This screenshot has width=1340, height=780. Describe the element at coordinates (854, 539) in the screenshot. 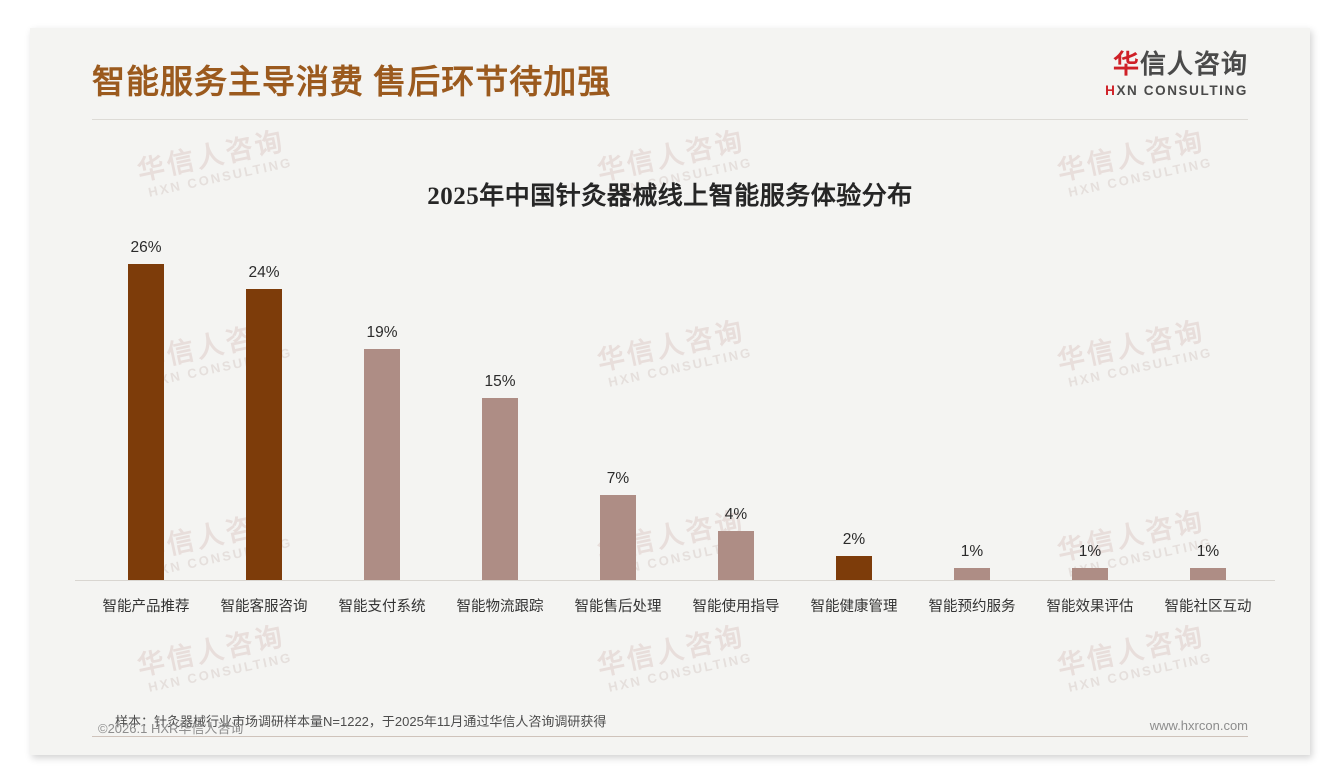

I see `bar-value-label: 2%` at that location.